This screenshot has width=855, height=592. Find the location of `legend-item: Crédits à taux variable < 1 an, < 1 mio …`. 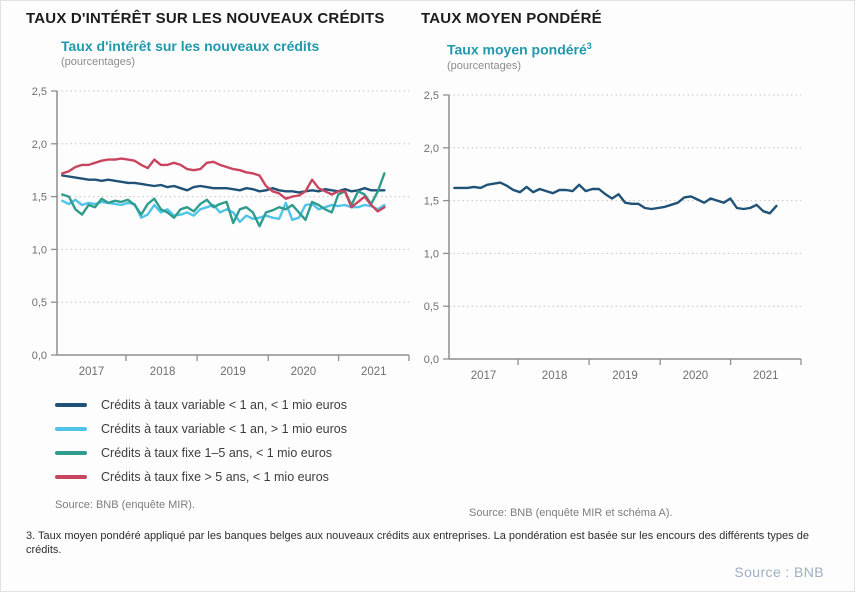

legend-item: Crédits à taux variable < 1 an, < 1 mio … is located at coordinates (242, 405).